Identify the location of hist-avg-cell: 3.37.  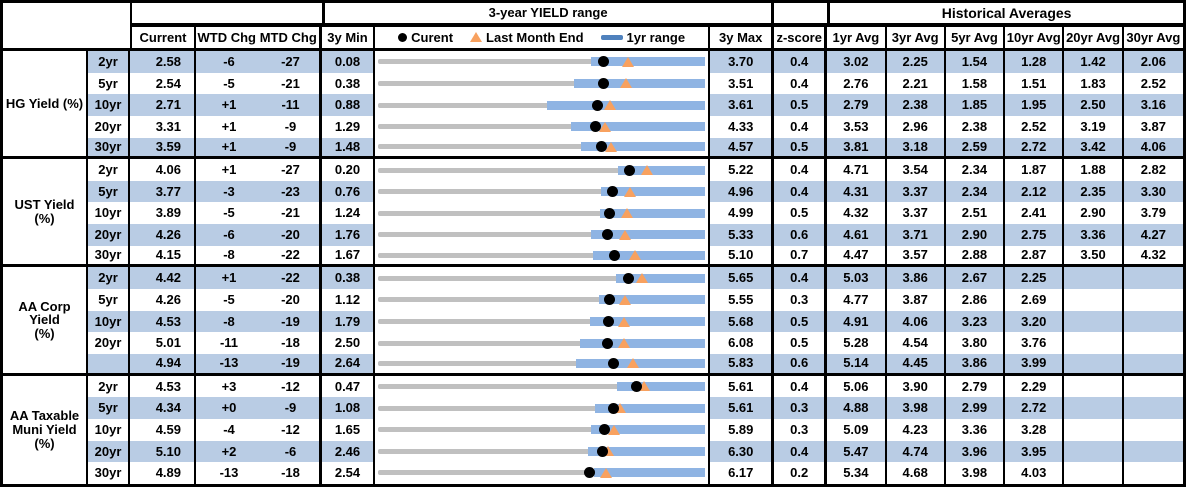
(916, 213).